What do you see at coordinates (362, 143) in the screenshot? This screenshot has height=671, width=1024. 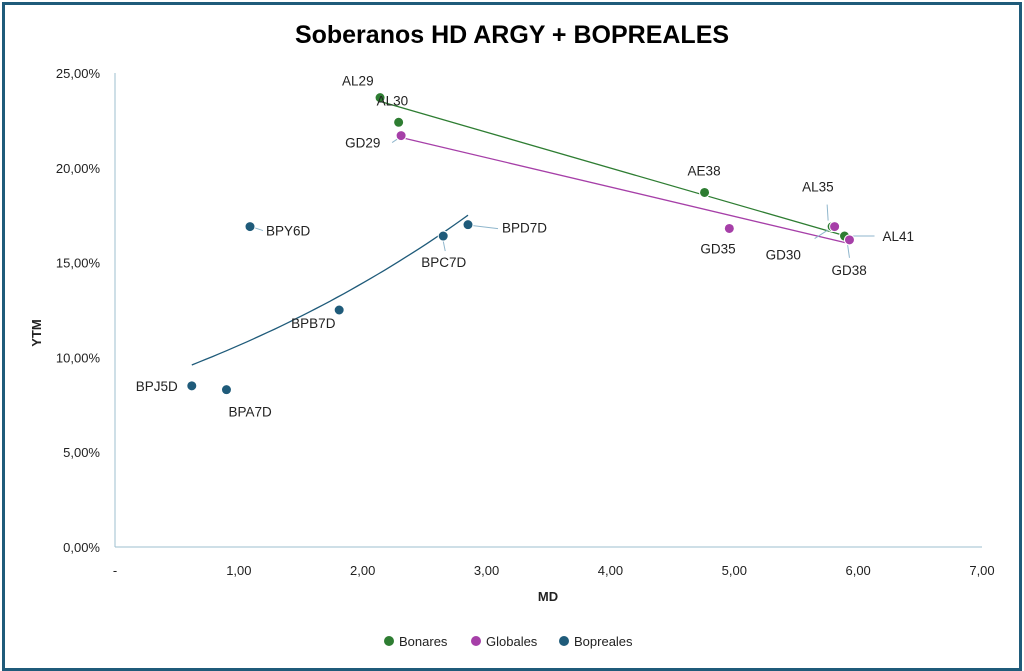 I see `point-label-gd29: GD29` at bounding box center [362, 143].